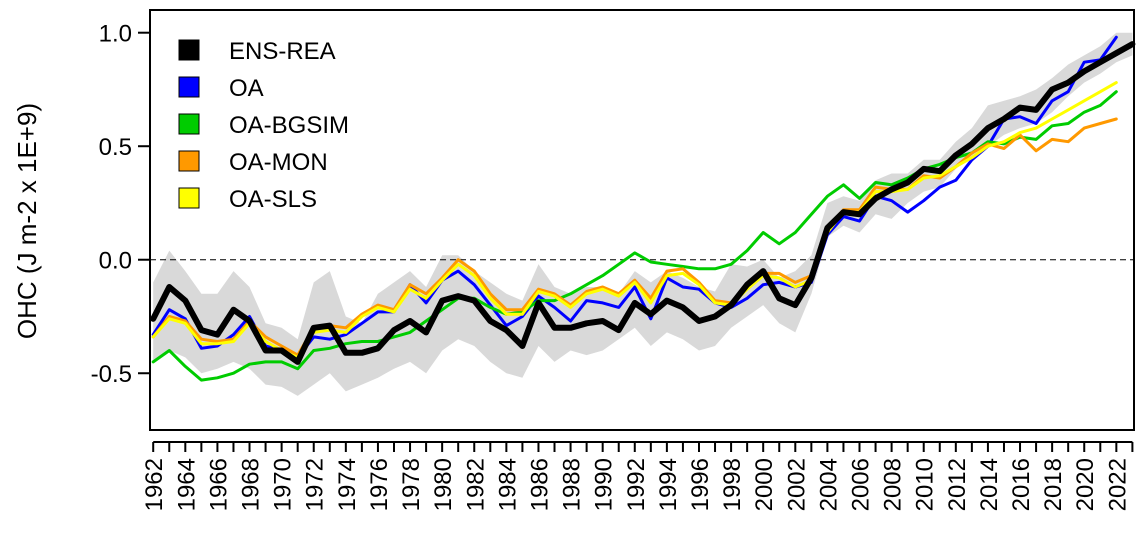 The width and height of the screenshot is (1137, 536). I want to click on legend-label-oa-sls: OA-SLS, so click(273, 199).